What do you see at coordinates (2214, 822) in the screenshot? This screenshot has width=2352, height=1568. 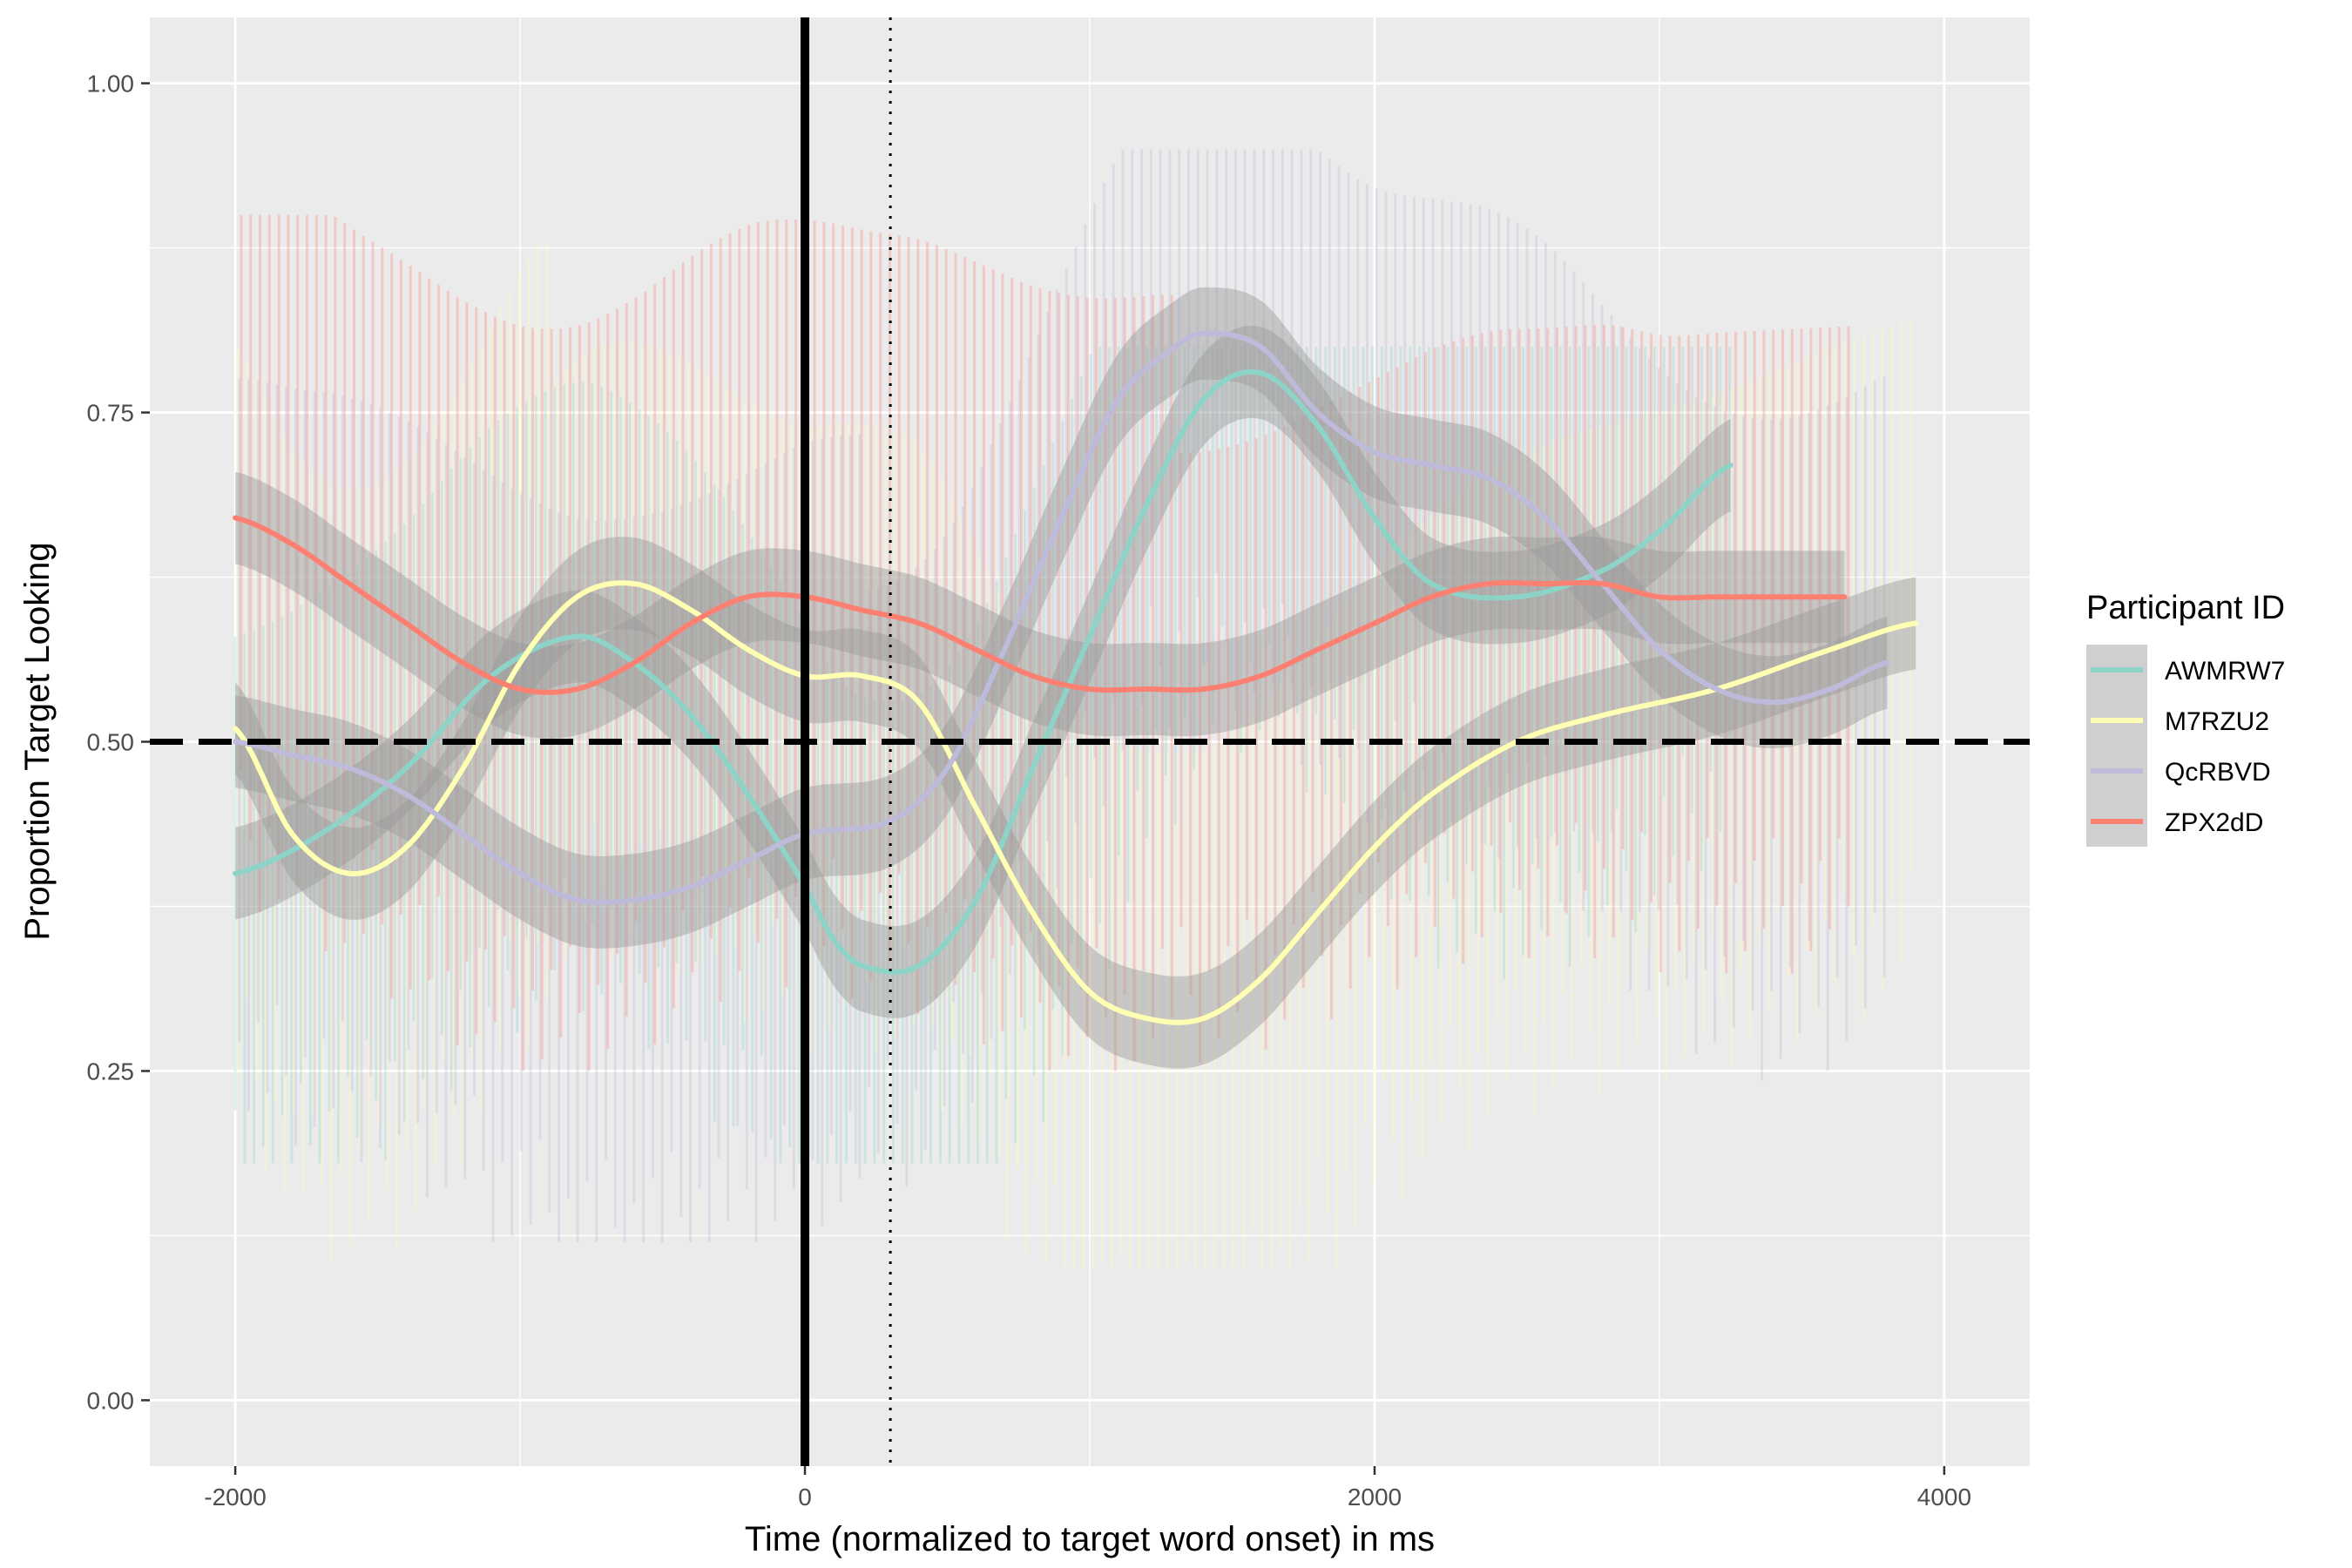 I see `legend-label-ZPX2dD: ZPX2dD` at bounding box center [2214, 822].